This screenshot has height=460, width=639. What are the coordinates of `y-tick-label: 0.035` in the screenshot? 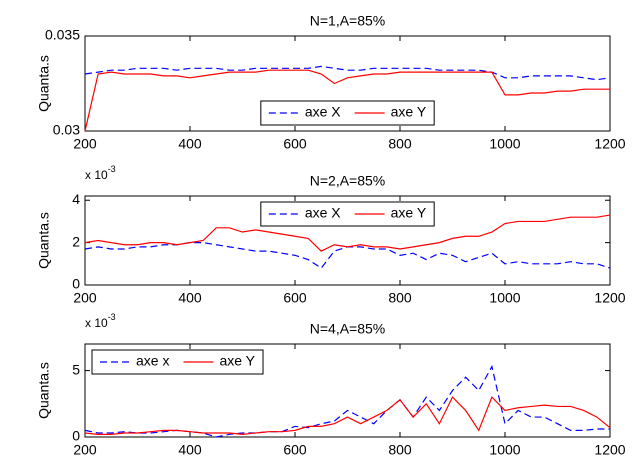 It's located at (62, 35).